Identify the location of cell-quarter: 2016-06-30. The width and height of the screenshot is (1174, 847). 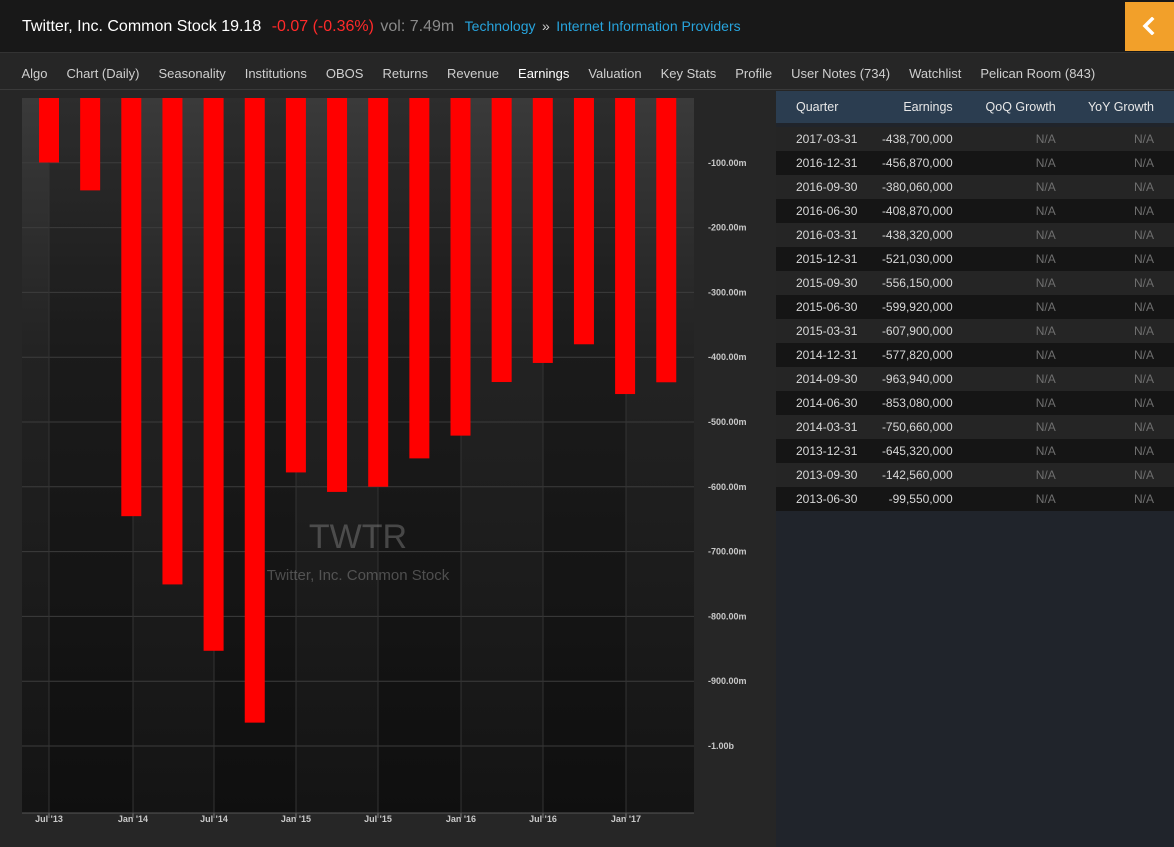
(827, 211).